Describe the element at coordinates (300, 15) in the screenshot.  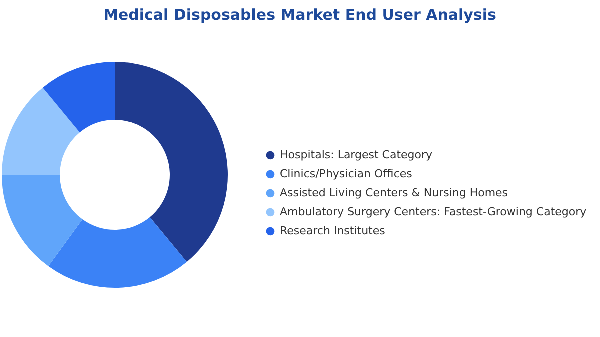
I see `chart-title: Medical Disposables Market End User Analysis` at that location.